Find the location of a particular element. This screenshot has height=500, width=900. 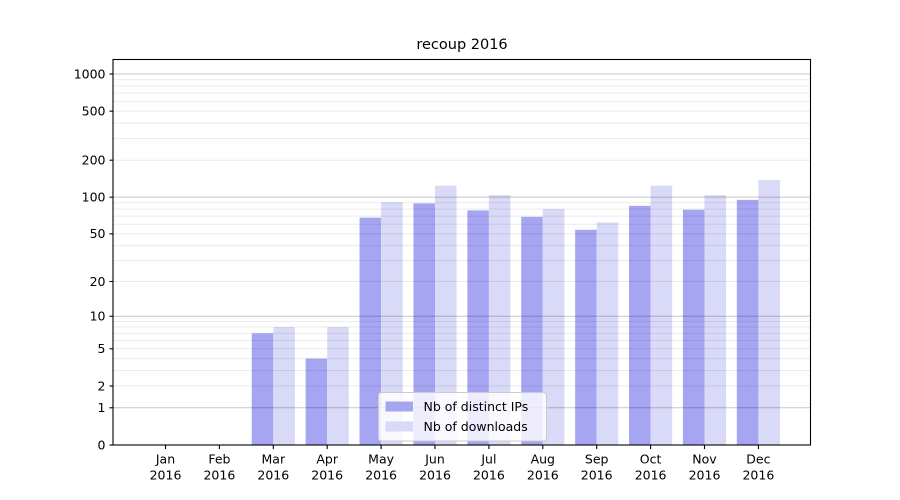

bar-downloads-aug-2016 is located at coordinates (553, 327).